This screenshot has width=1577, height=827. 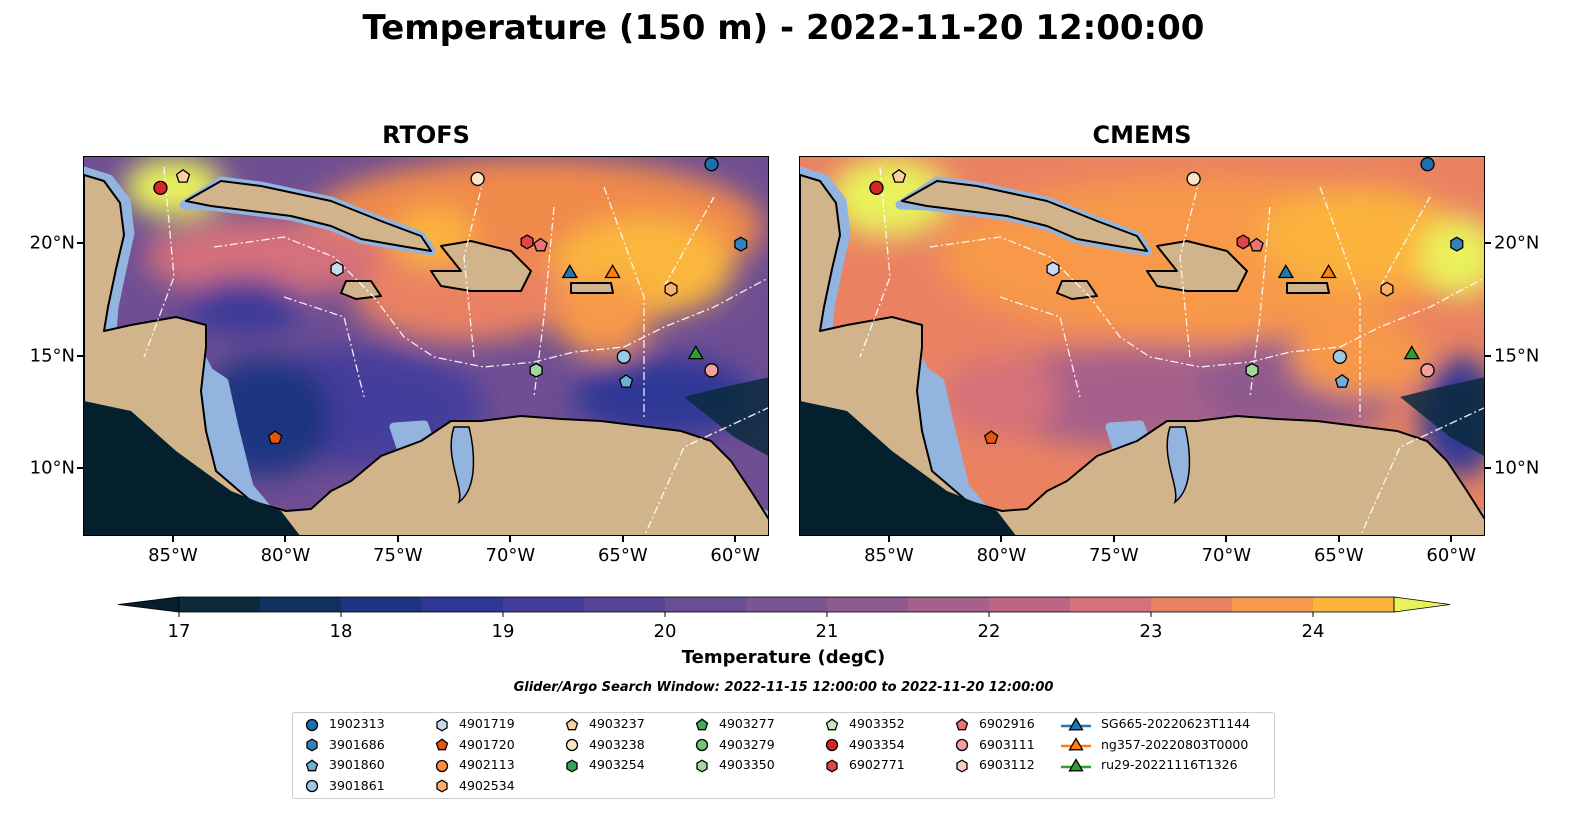 What do you see at coordinates (475, 745) in the screenshot?
I see `legend-item: 4901720` at bounding box center [475, 745].